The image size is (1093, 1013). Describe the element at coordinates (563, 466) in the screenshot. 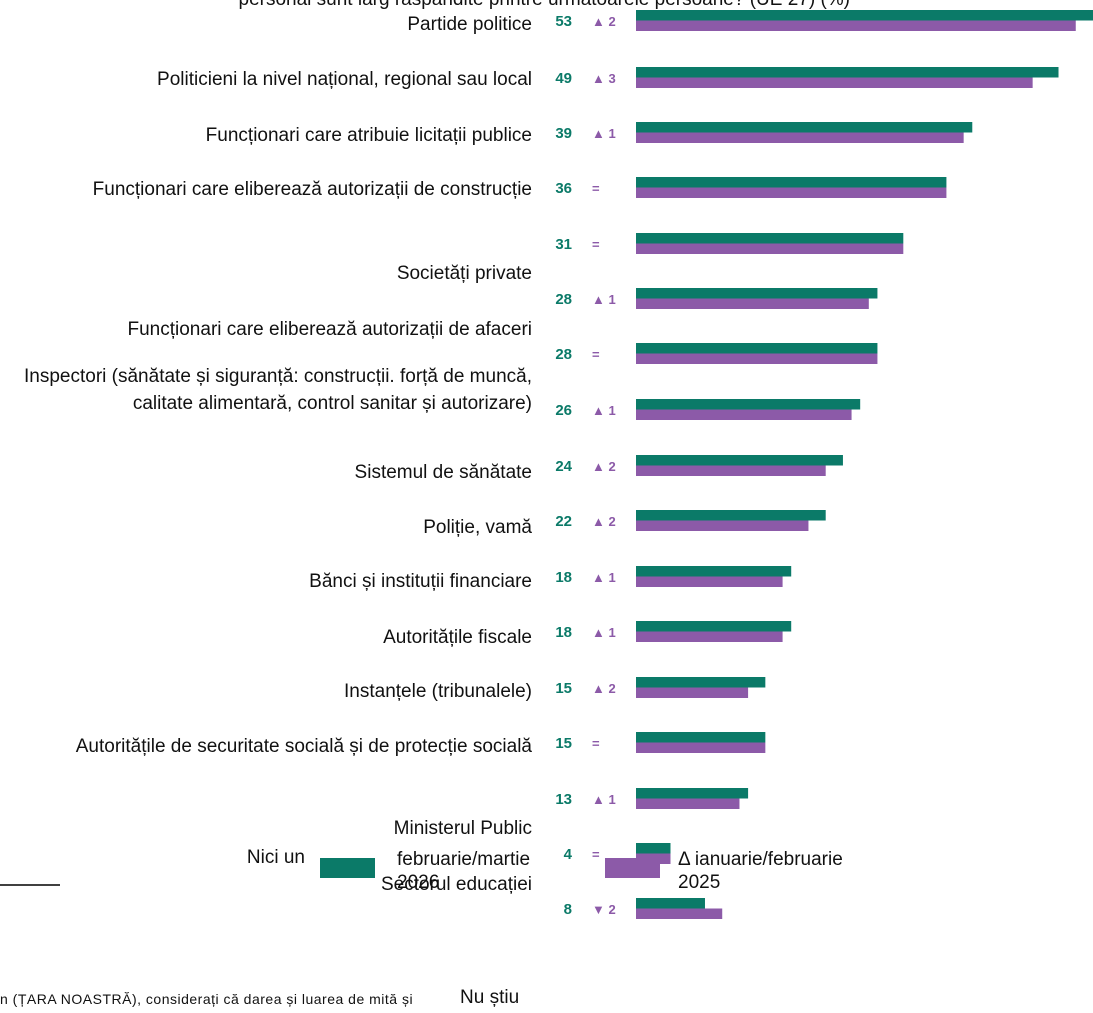

I see `value-label: 24` at that location.